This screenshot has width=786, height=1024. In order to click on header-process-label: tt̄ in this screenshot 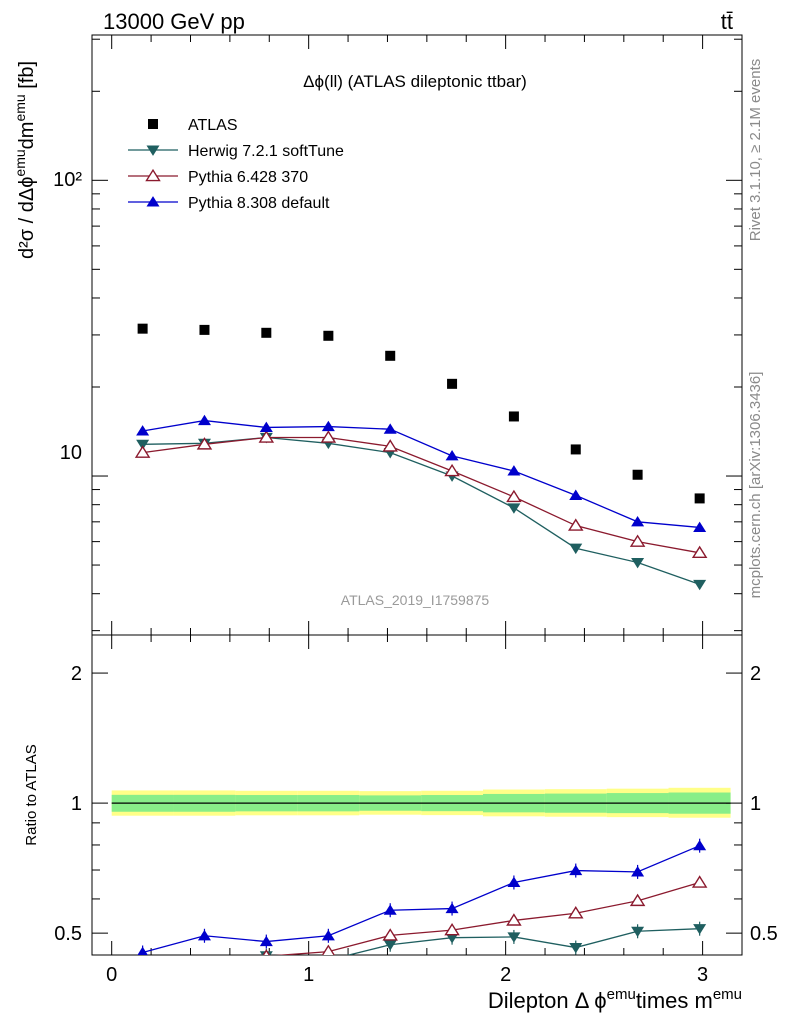, I will do `click(727, 21)`.